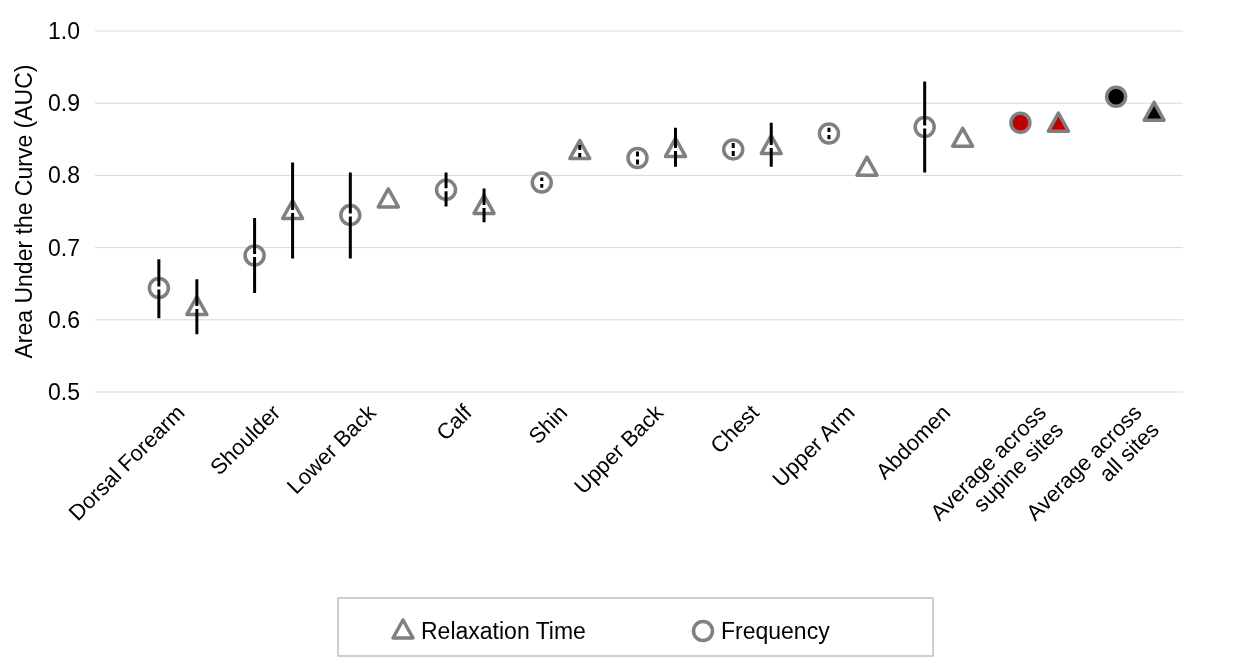  What do you see at coordinates (454, 422) in the screenshot?
I see `x-tick-label: Calf` at bounding box center [454, 422].